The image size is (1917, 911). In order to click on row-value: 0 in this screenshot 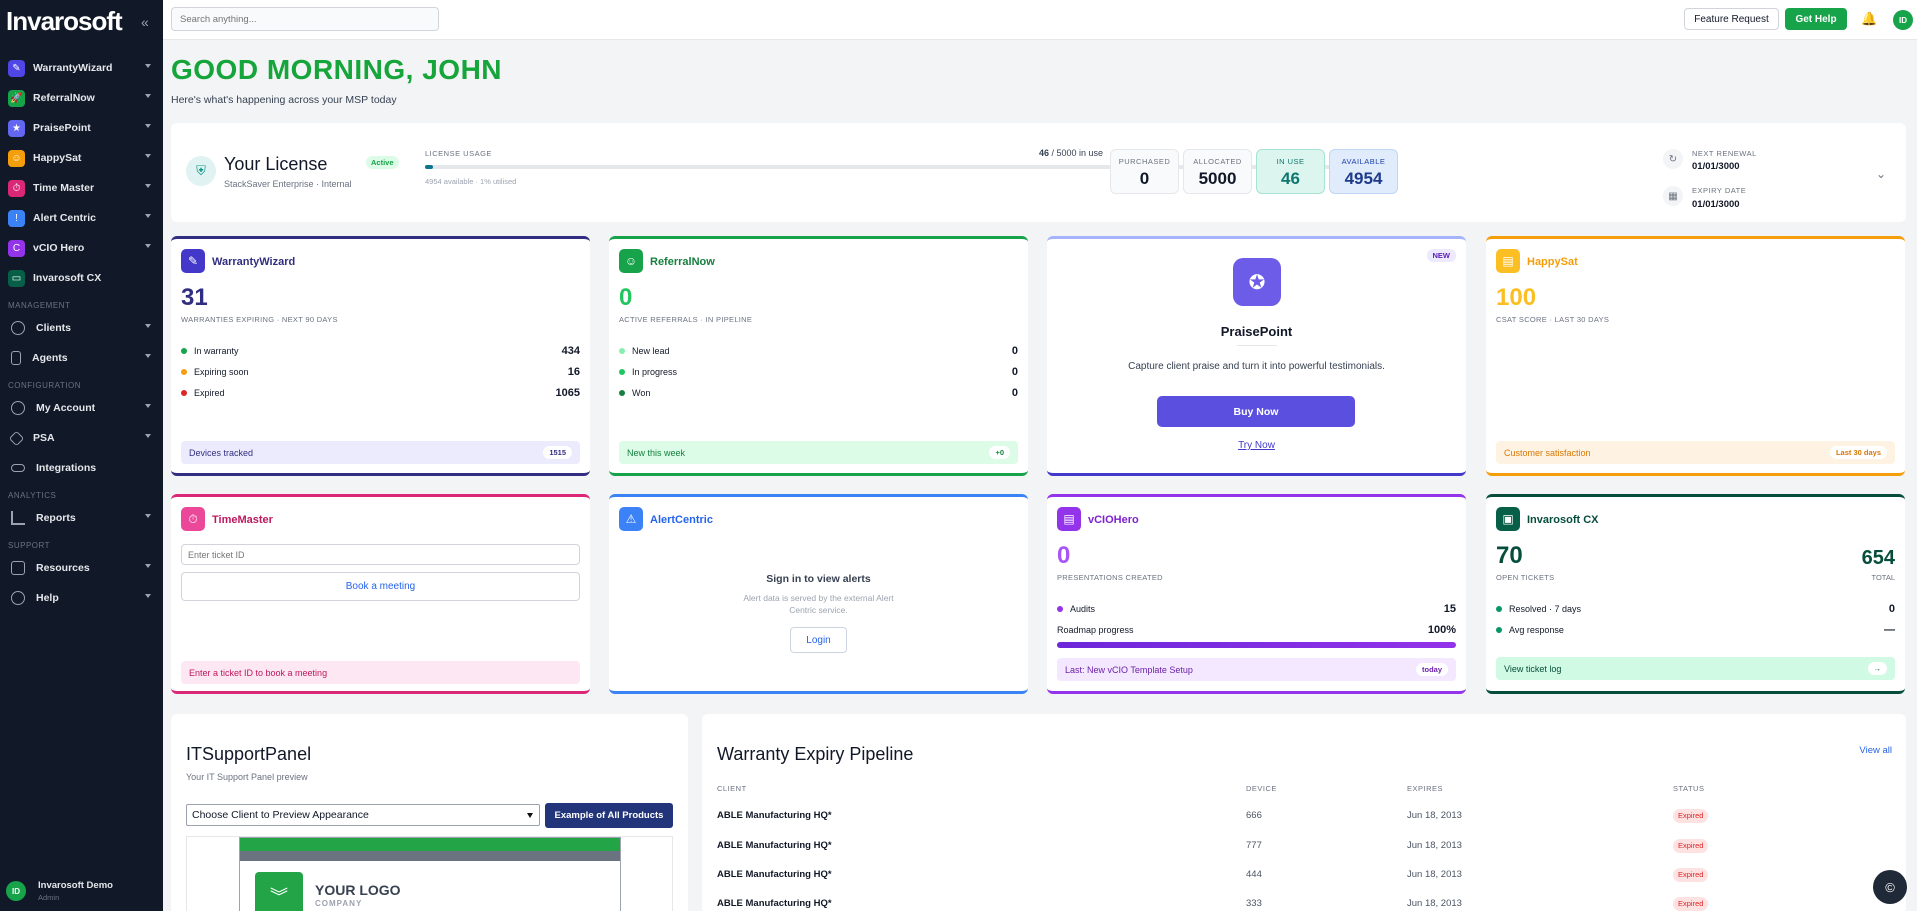, I will do `click(1891, 609)`.